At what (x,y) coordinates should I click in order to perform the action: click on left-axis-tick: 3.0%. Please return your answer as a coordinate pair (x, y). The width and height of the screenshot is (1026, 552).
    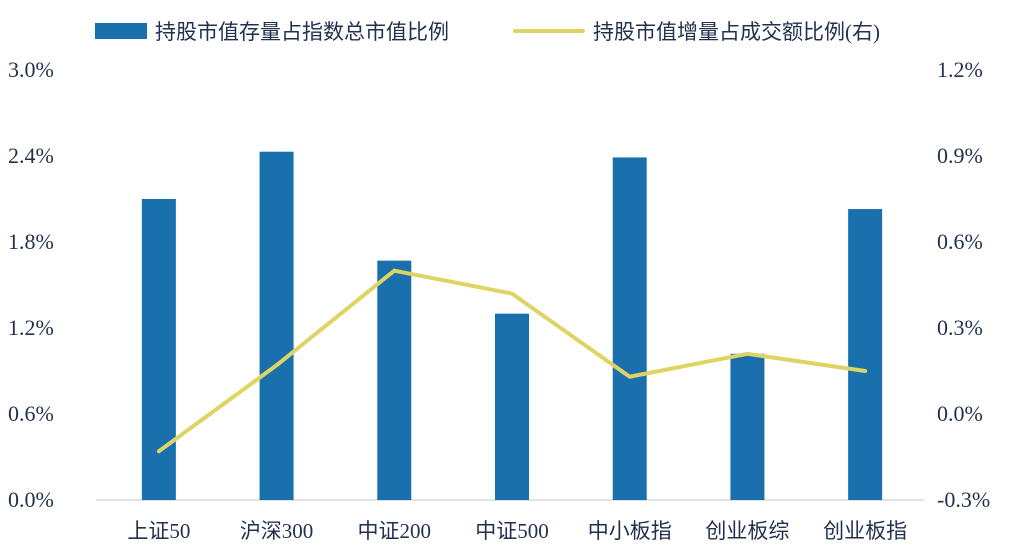
    Looking at the image, I should click on (31, 69).